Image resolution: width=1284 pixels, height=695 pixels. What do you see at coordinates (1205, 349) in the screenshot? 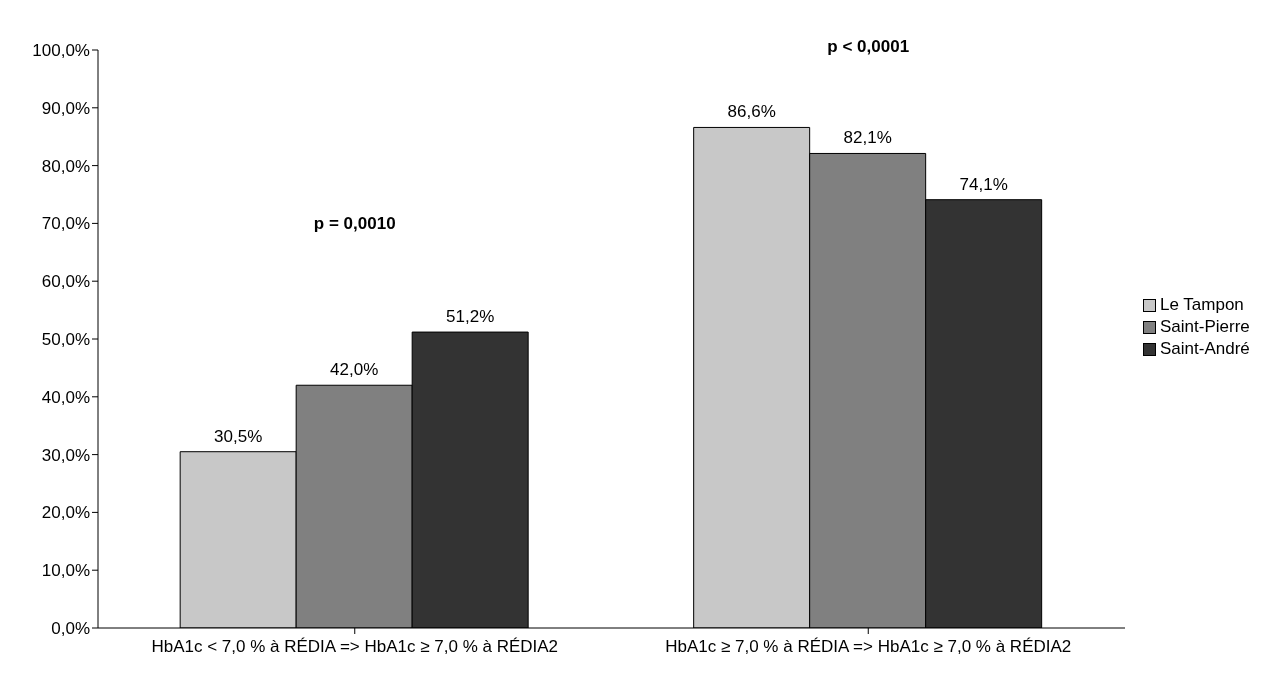
I see `legend-label: Saint-André` at bounding box center [1205, 349].